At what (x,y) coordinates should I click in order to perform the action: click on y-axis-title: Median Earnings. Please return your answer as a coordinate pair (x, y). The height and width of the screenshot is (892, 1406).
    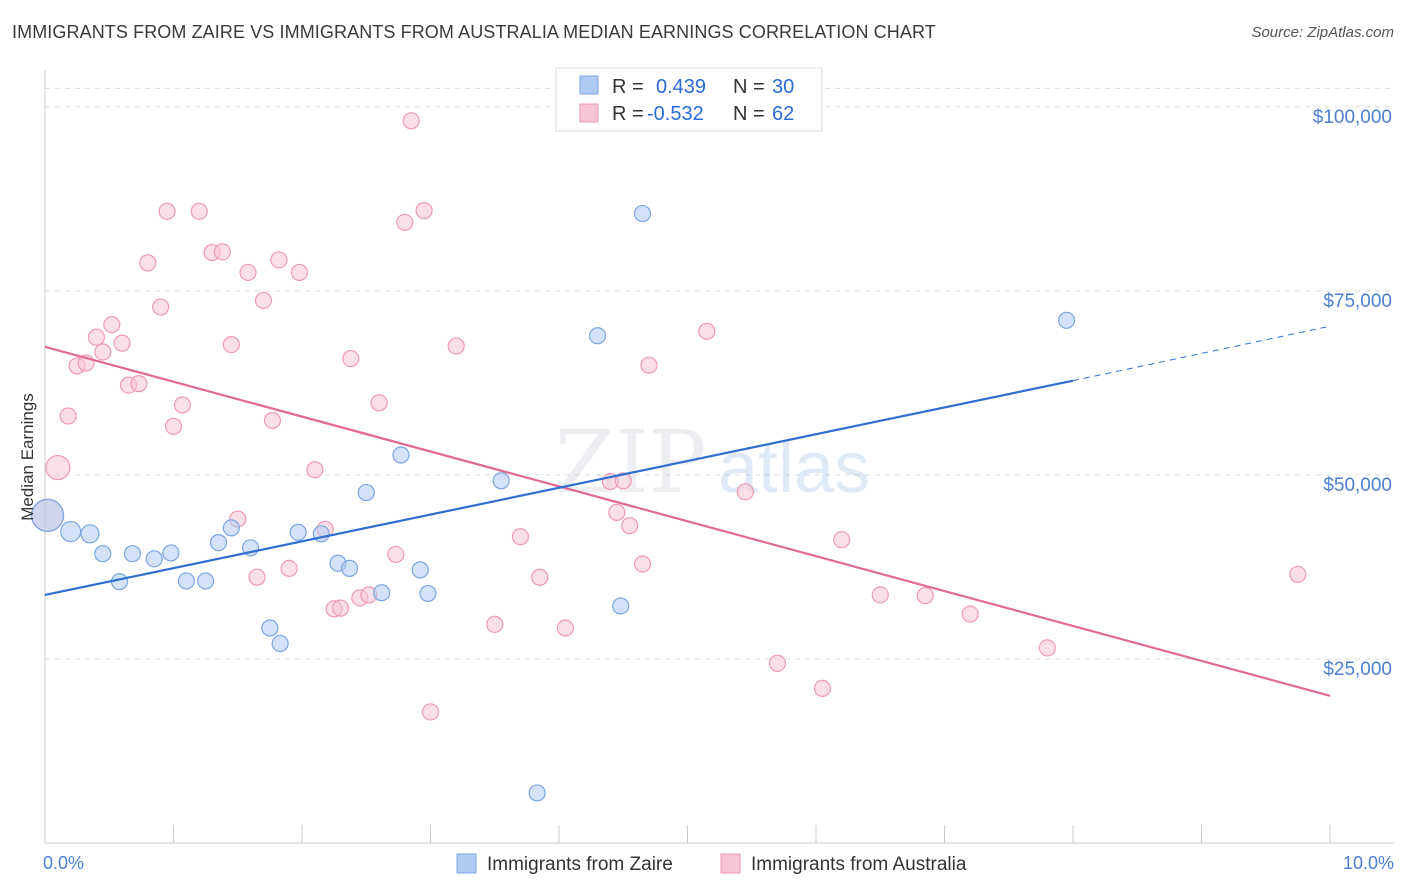
    Looking at the image, I should click on (27, 457).